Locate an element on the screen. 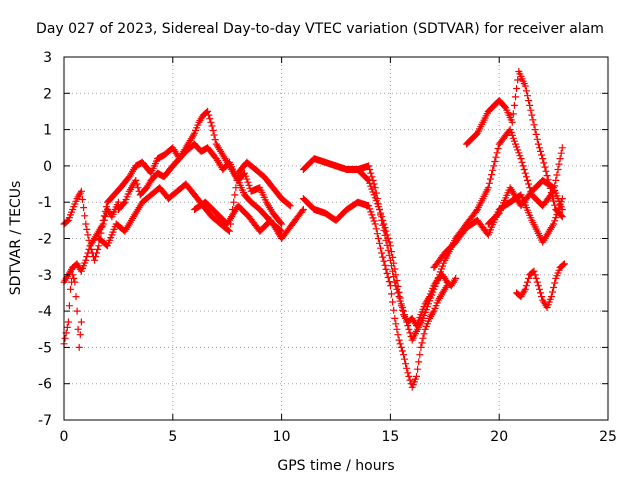  x-axis-title: GPS time / hours is located at coordinates (335, 466).